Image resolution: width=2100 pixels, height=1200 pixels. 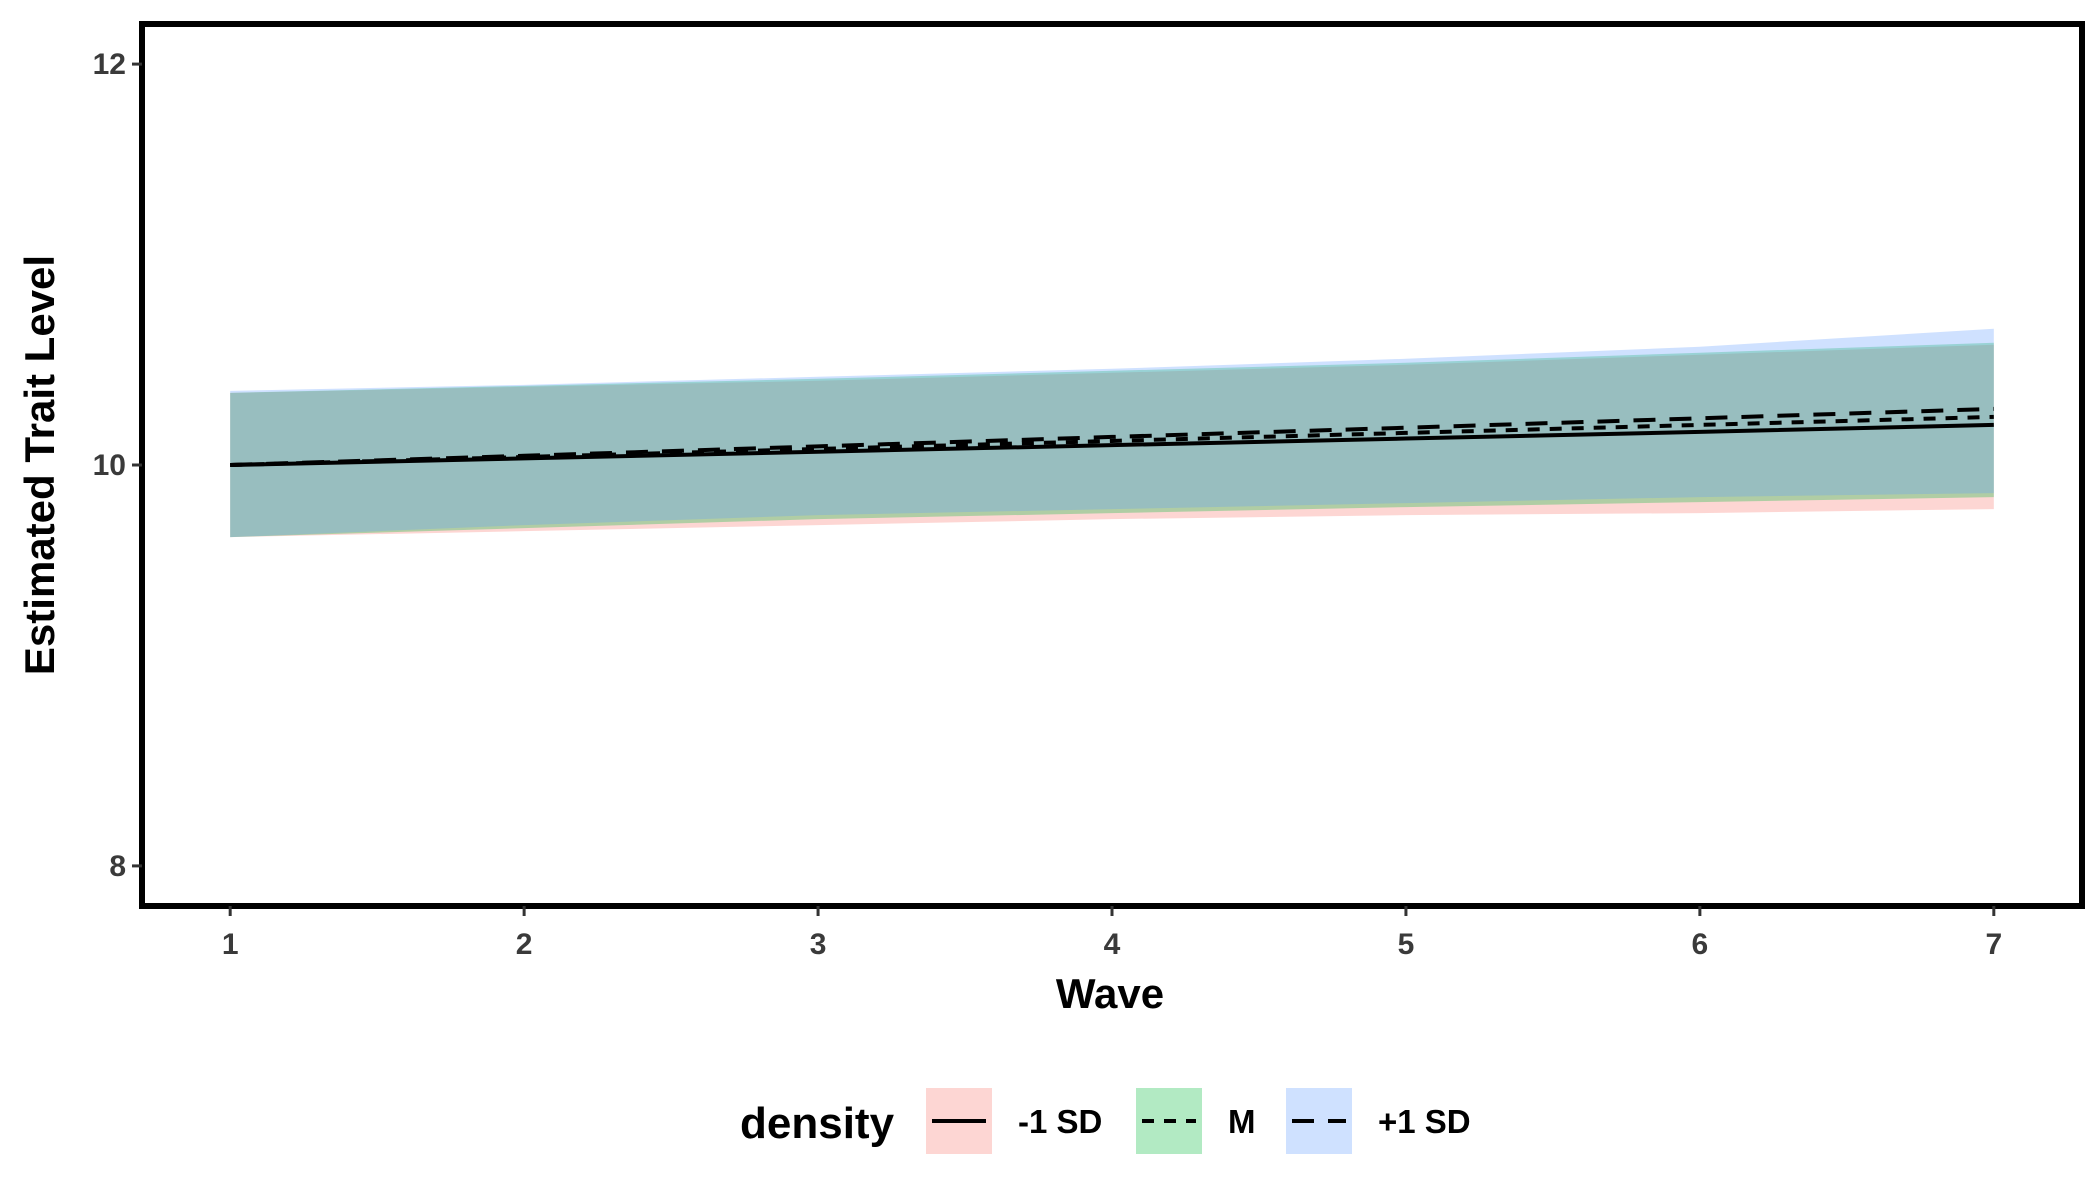 I want to click on y-tick-label: 12, so click(x=109, y=64).